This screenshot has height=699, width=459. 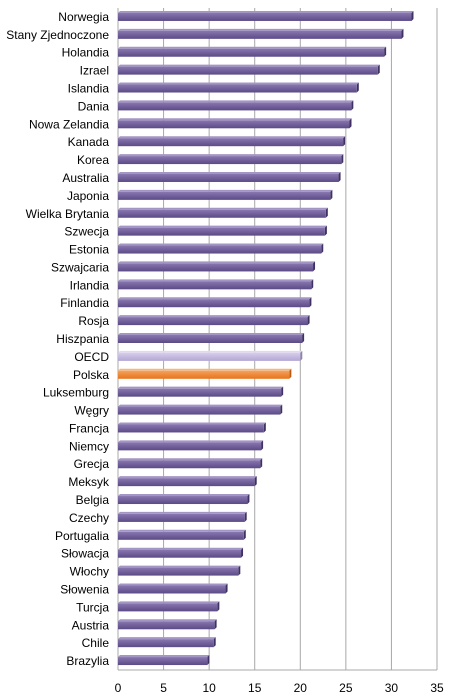 I want to click on category-label: Islandia, so click(x=89, y=89).